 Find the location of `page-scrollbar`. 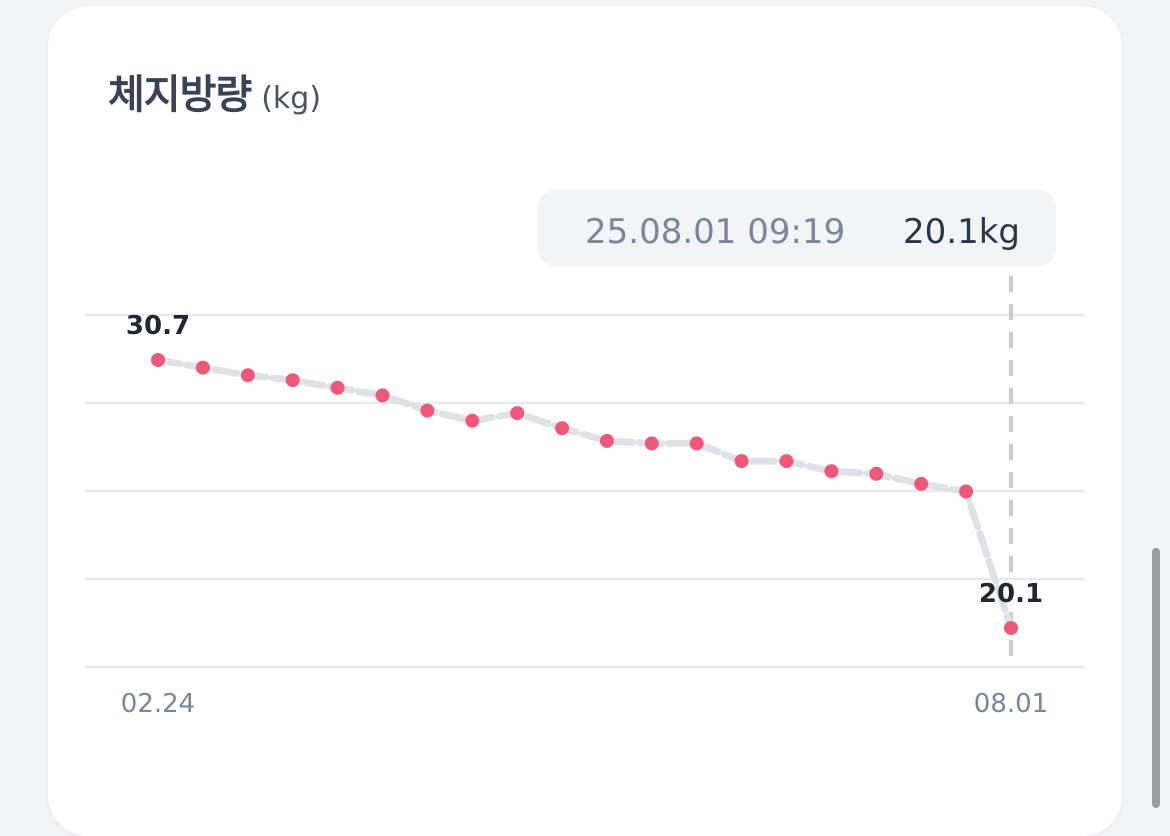

page-scrollbar is located at coordinates (1156, 678).